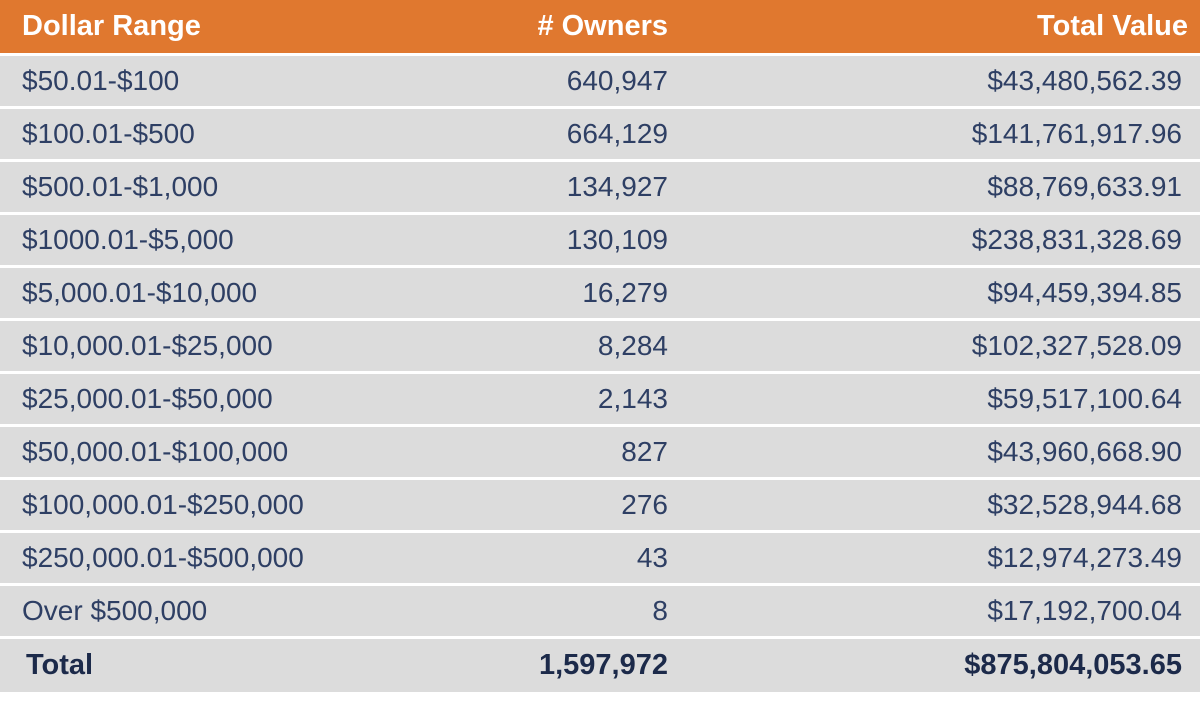  I want to click on cell-dollar-range: $50.01-$100, so click(101, 80).